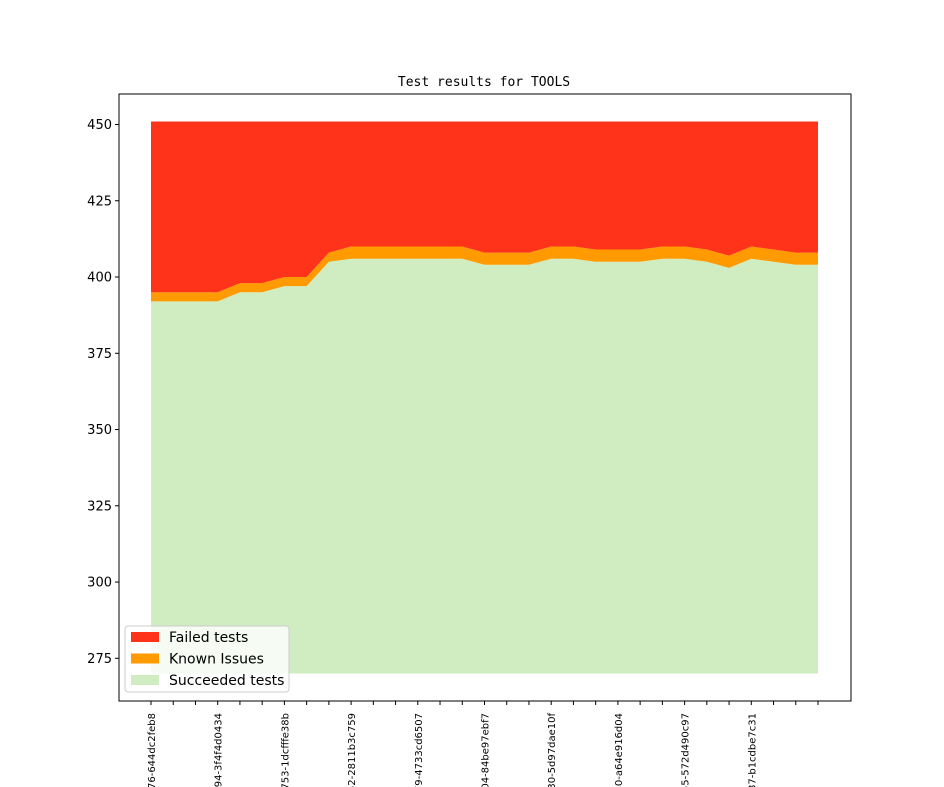 This screenshot has height=787, width=944. I want to click on legend-label-known-issues: Known Issues, so click(216, 660).